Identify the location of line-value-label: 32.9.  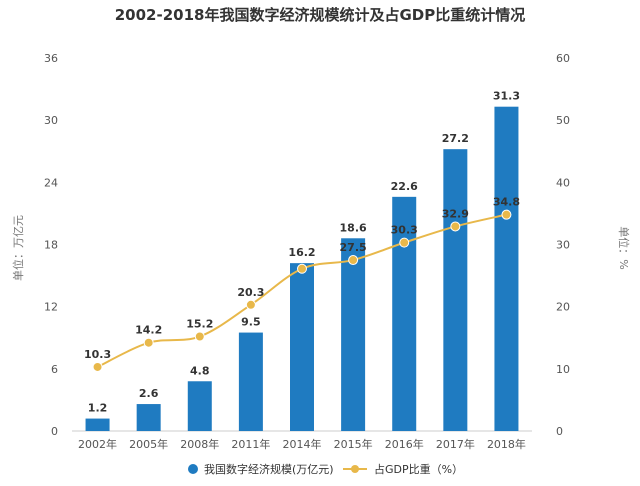
(455, 213).